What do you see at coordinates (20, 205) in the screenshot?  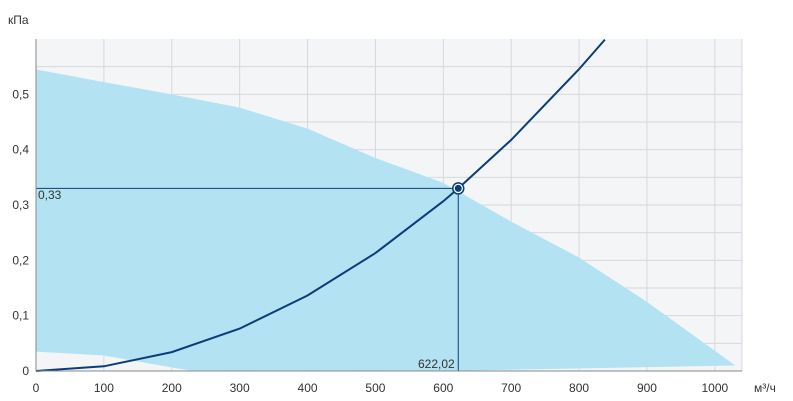 I see `y-tick-label: 0,3` at bounding box center [20, 205].